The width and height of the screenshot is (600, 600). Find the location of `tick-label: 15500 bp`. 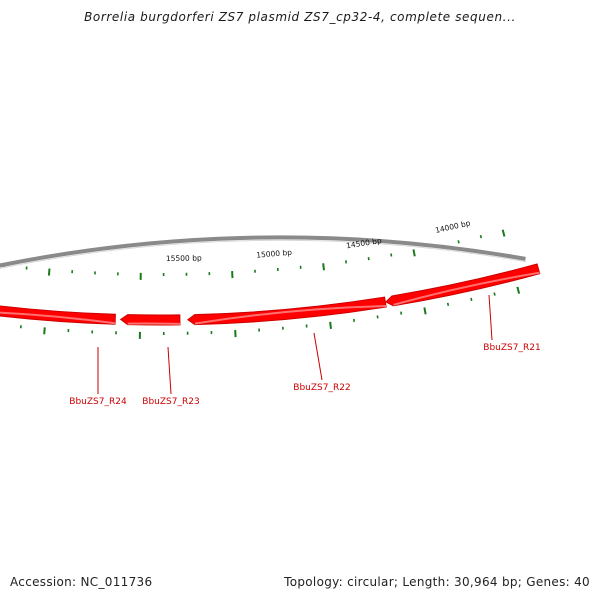

tick-label: 15500 bp is located at coordinates (184, 258).